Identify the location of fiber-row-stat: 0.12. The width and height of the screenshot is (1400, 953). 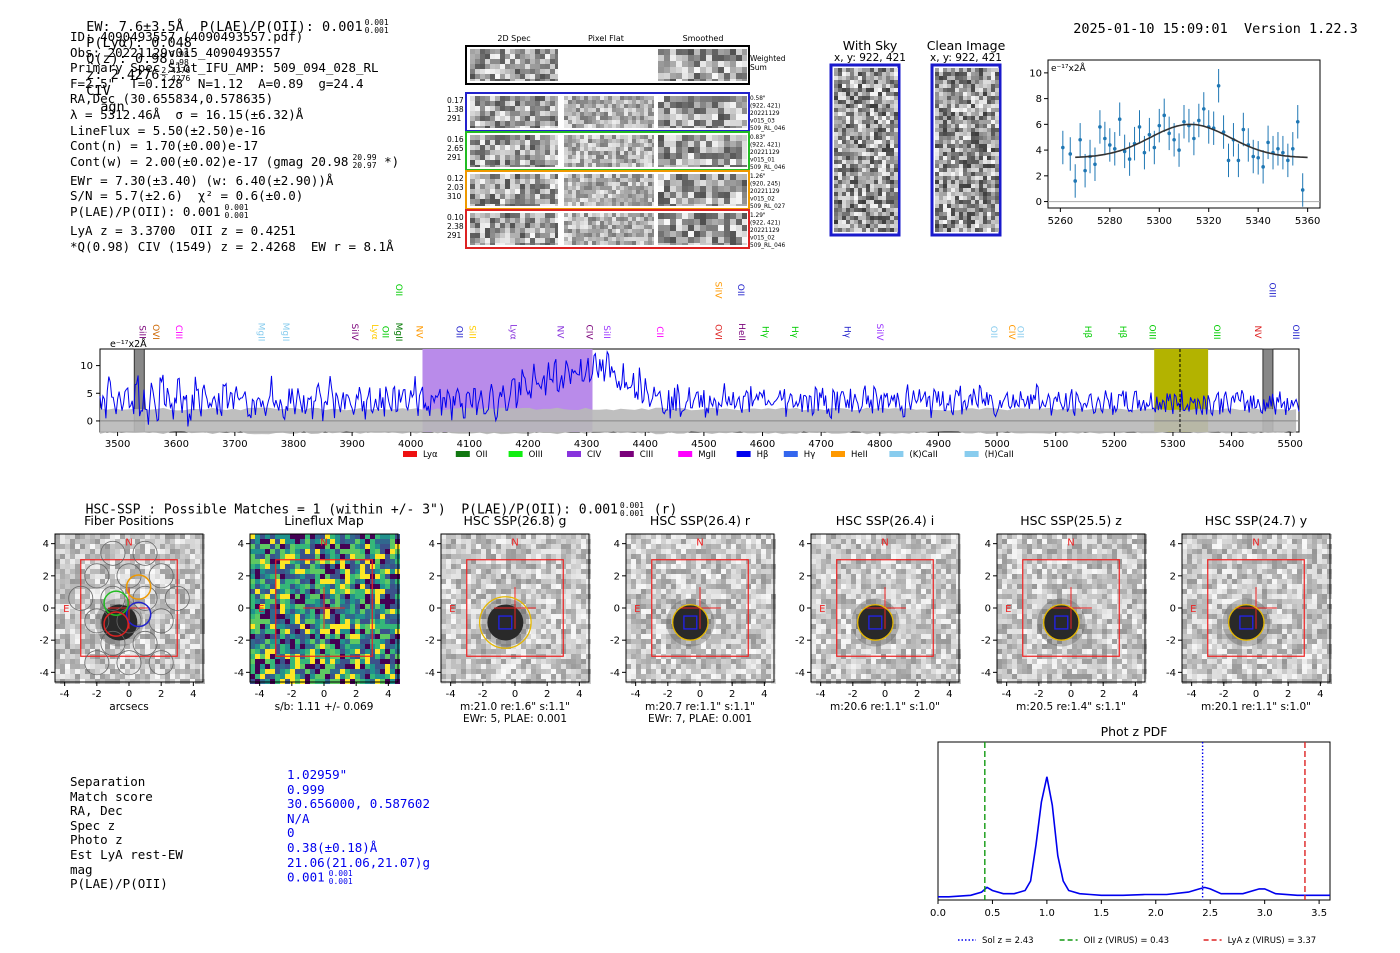
(455, 178).